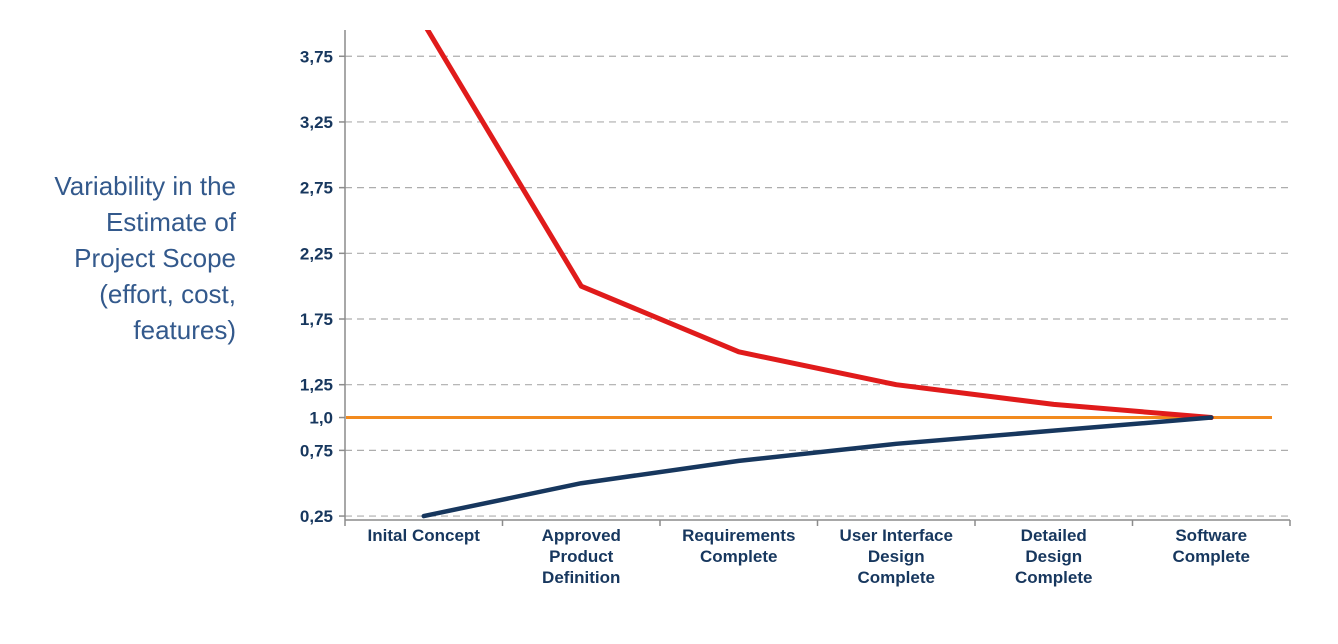  I want to click on y-axis-title-line: Variability in the, so click(145, 186).